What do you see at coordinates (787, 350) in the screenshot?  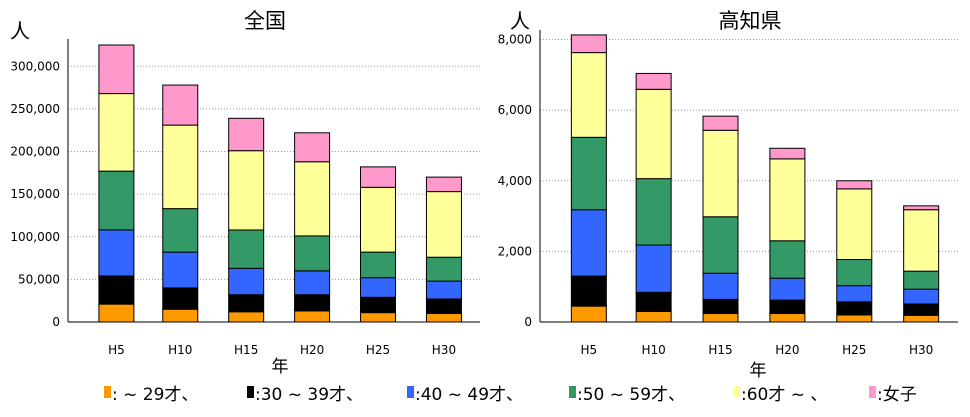 I see `kochi-xtick-label: H20` at bounding box center [787, 350].